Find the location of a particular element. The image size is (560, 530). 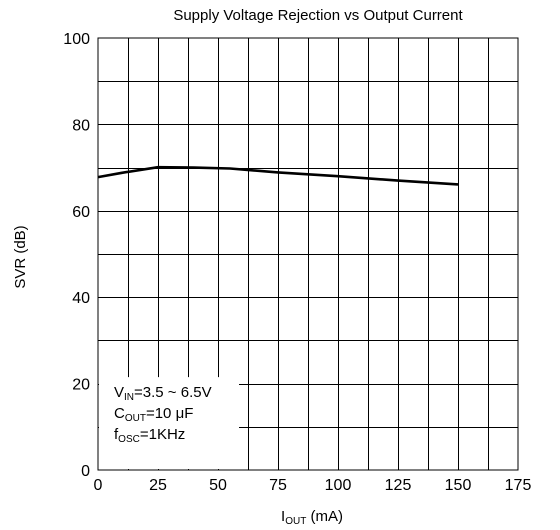

x-tick-label: 50 is located at coordinates (218, 485).